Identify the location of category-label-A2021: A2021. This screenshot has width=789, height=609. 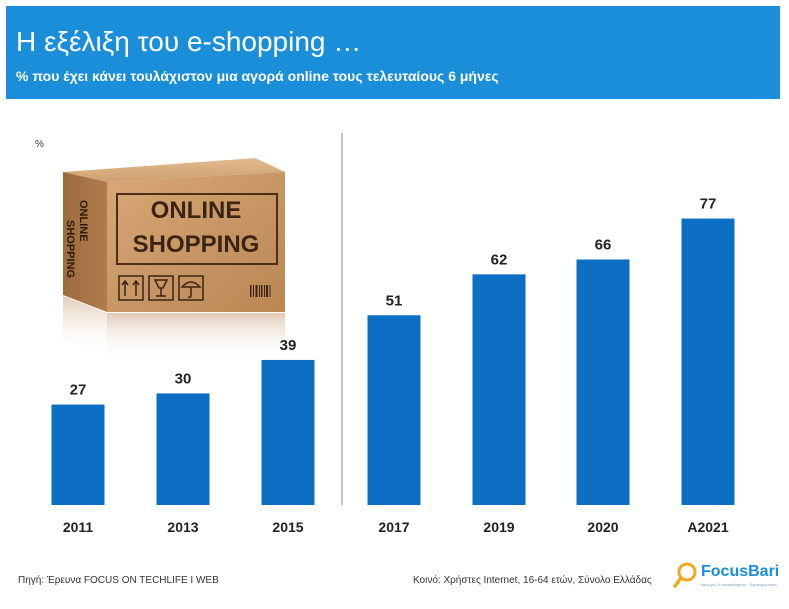
(707, 527).